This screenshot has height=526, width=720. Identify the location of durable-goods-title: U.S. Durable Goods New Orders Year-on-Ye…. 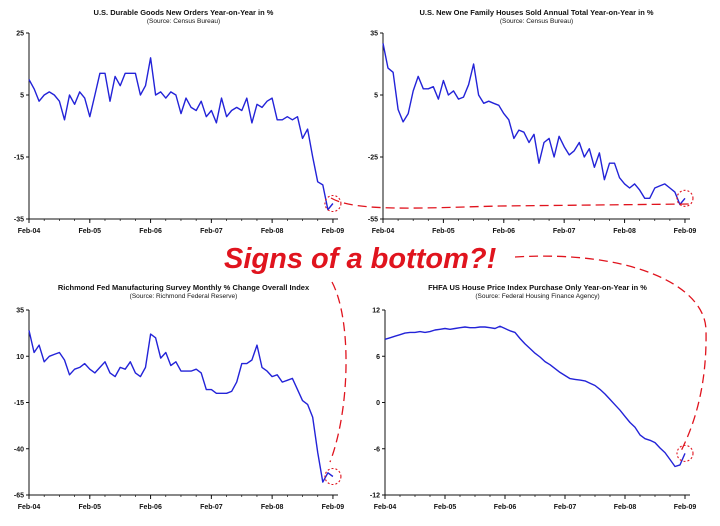
(184, 12).